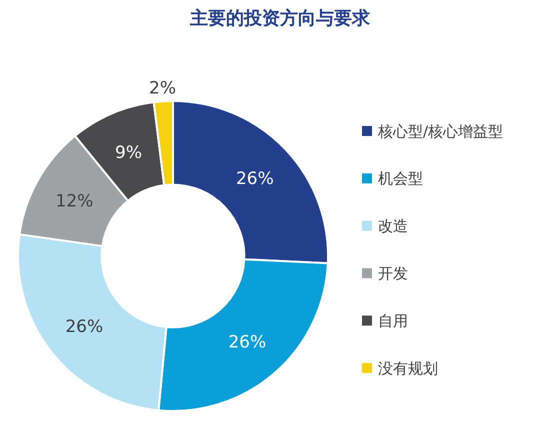  What do you see at coordinates (400, 179) in the screenshot?
I see `legend-label: 机会型` at bounding box center [400, 179].